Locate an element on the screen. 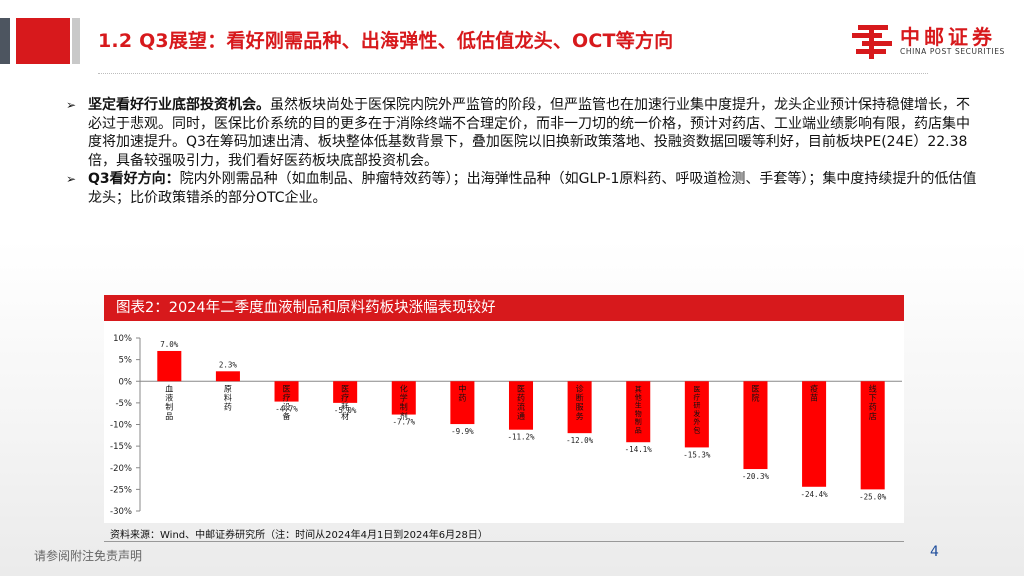 The height and width of the screenshot is (576, 1024). category-label: 线下药店 is located at coordinates (873, 402).